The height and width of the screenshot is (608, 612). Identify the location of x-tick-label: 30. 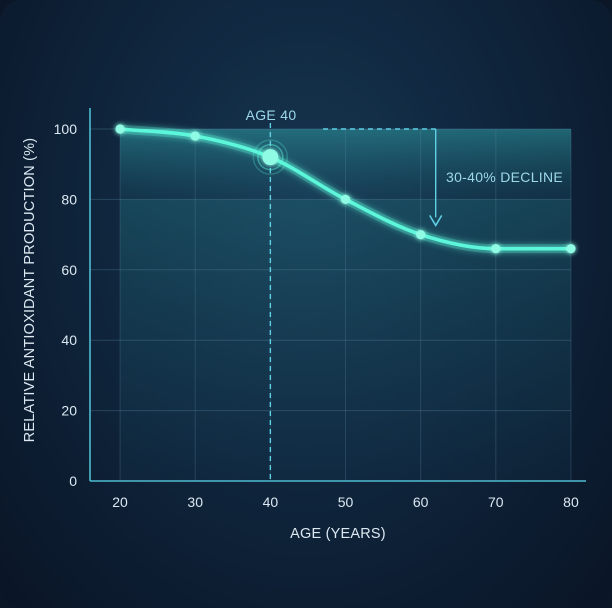
(195, 502).